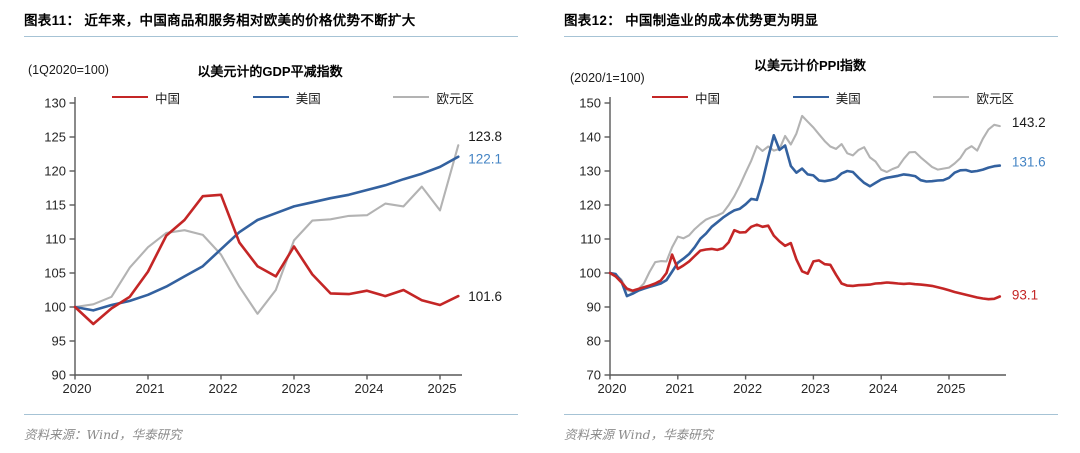  I want to click on source-text: 资料来源 Wind，华泰研究, so click(639, 434).